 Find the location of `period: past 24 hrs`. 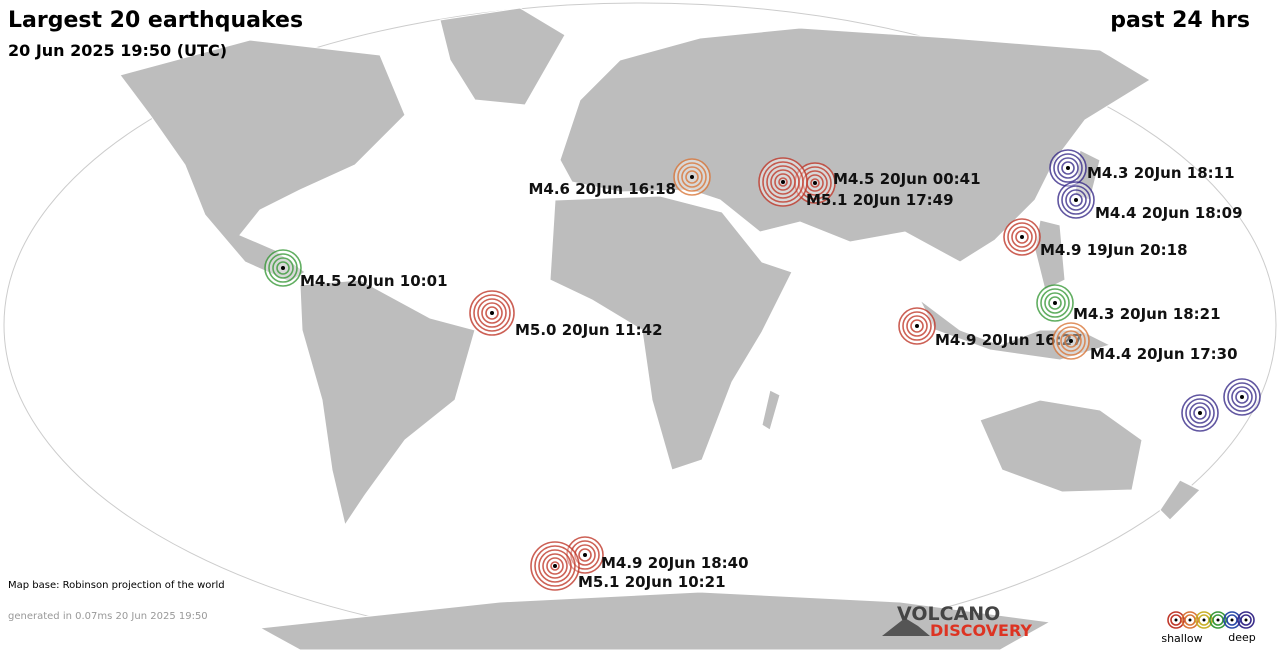

period: past 24 hrs is located at coordinates (1180, 20).